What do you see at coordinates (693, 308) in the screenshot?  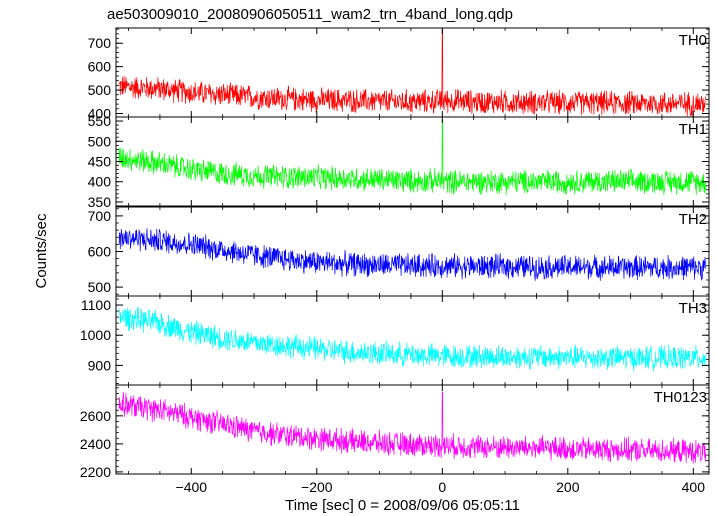 I see `panel-label-th3: TH3` at bounding box center [693, 308].